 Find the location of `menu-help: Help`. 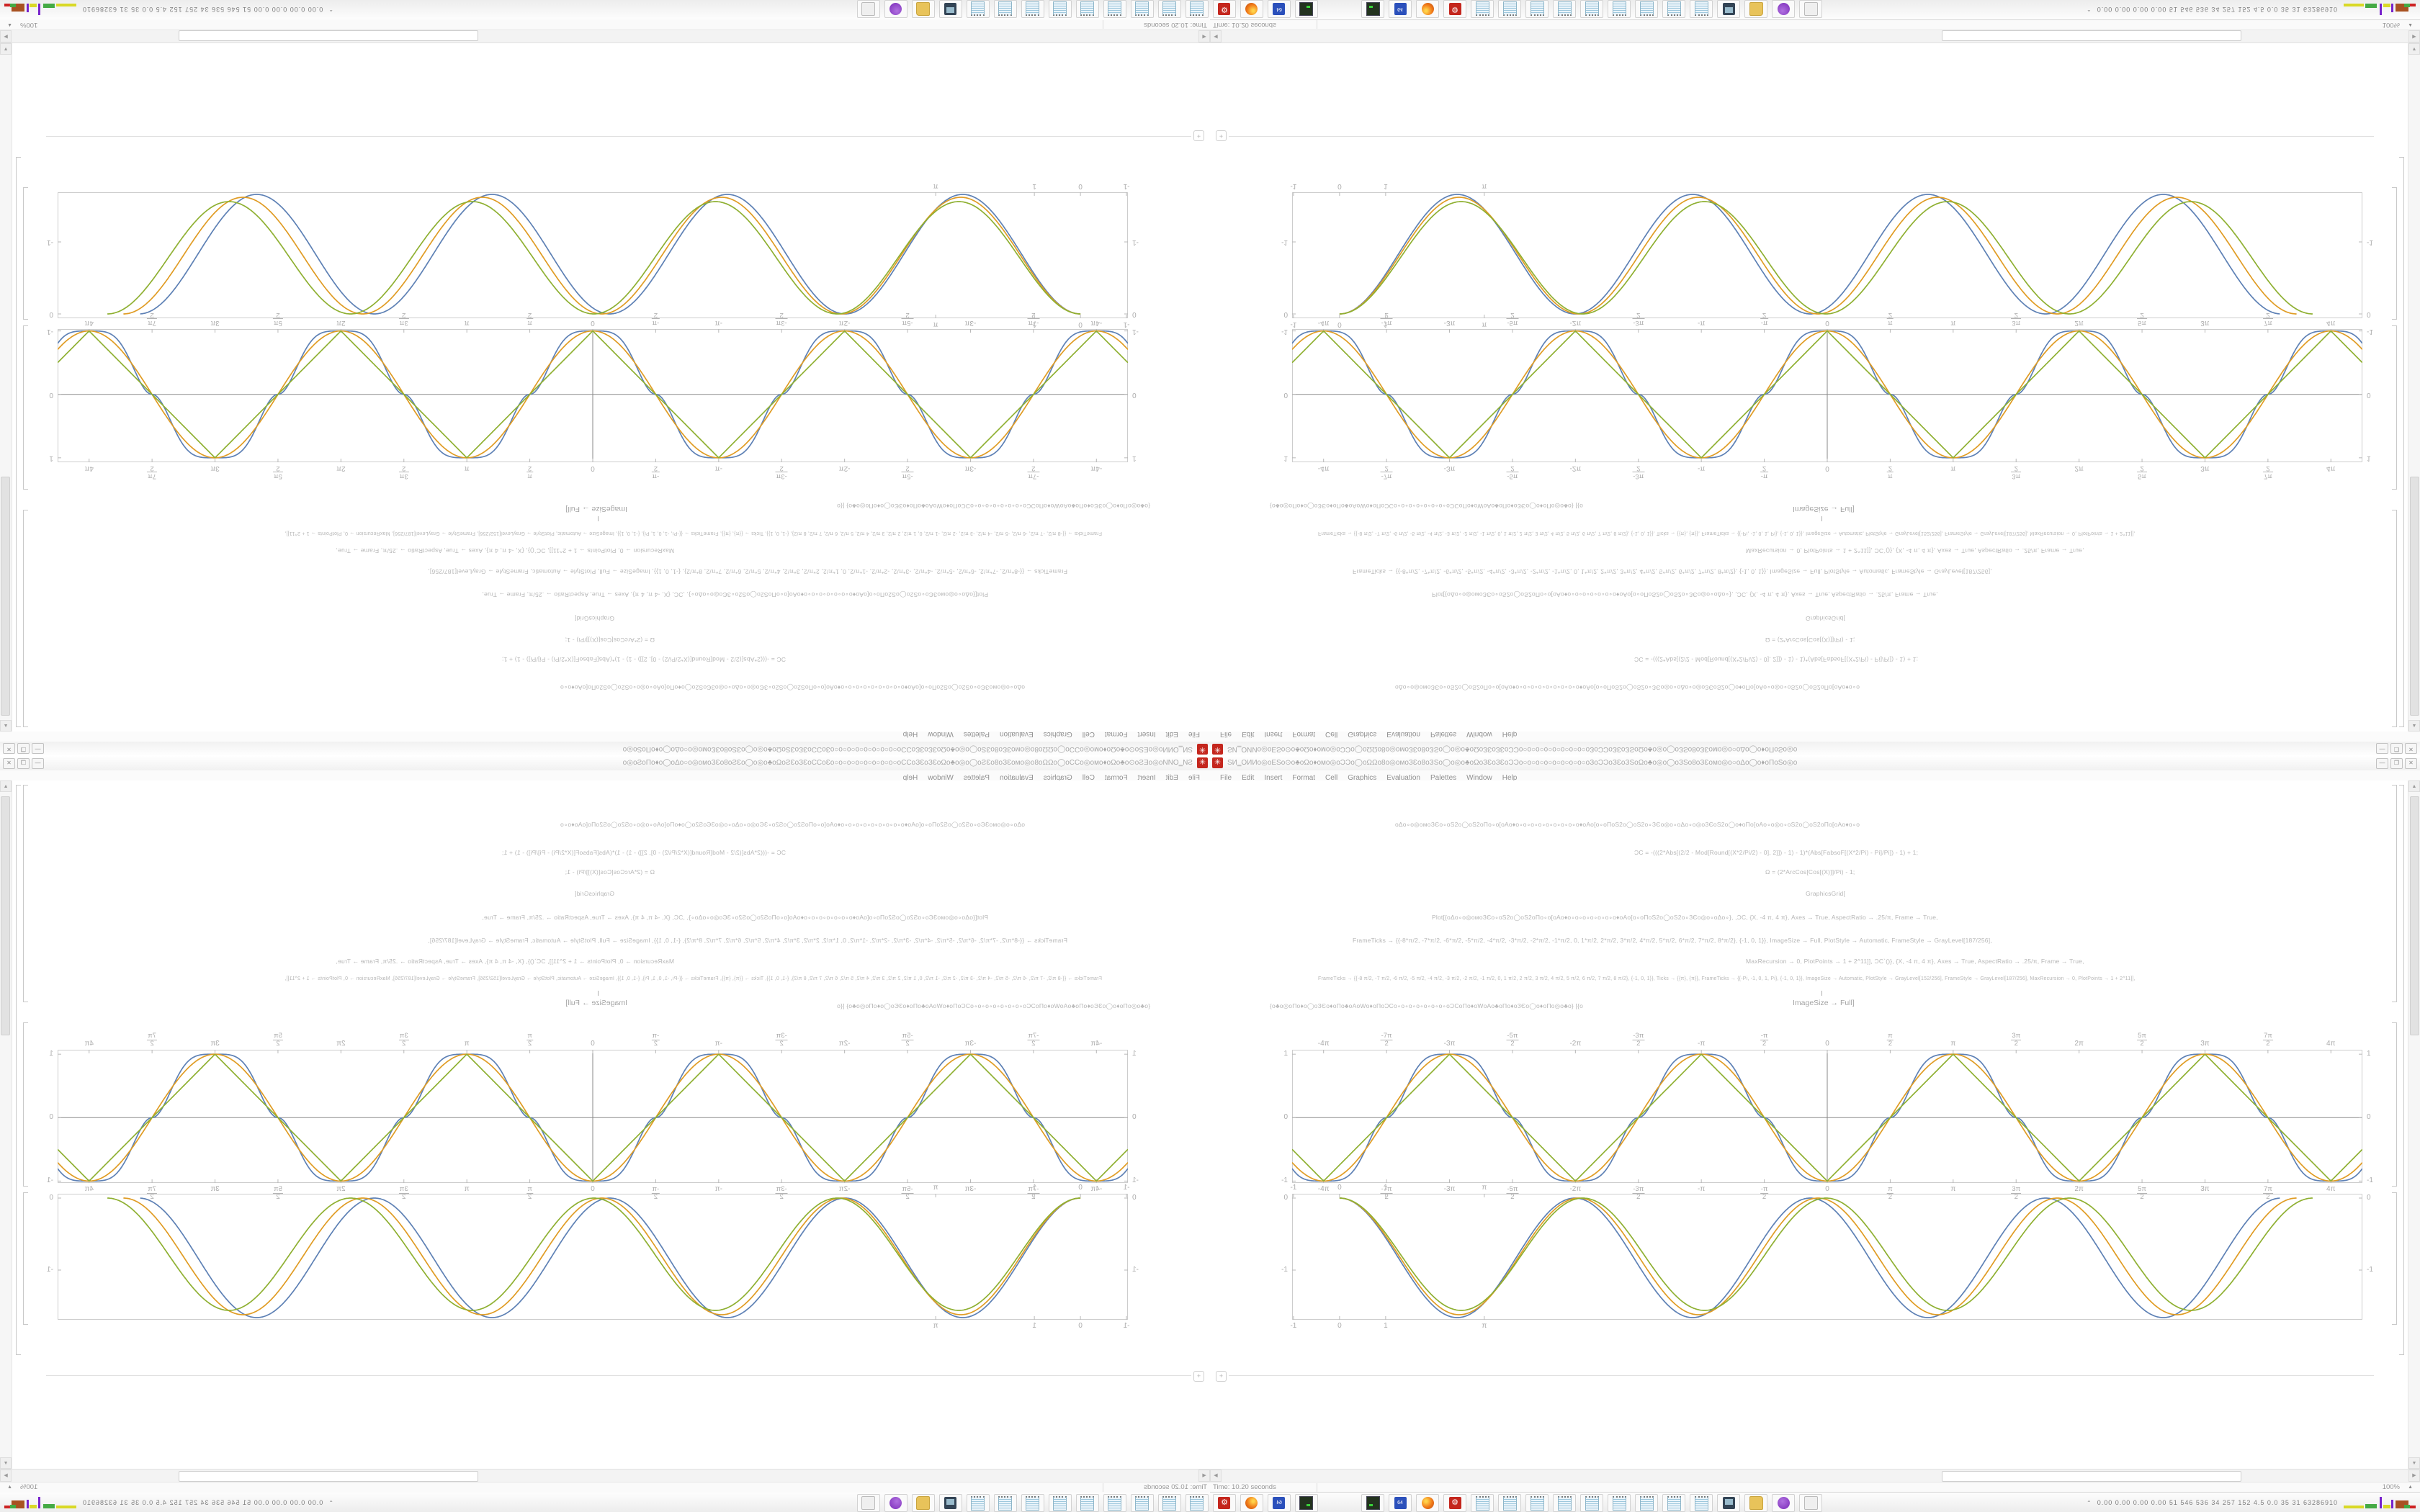

menu-help: Help is located at coordinates (1510, 778).